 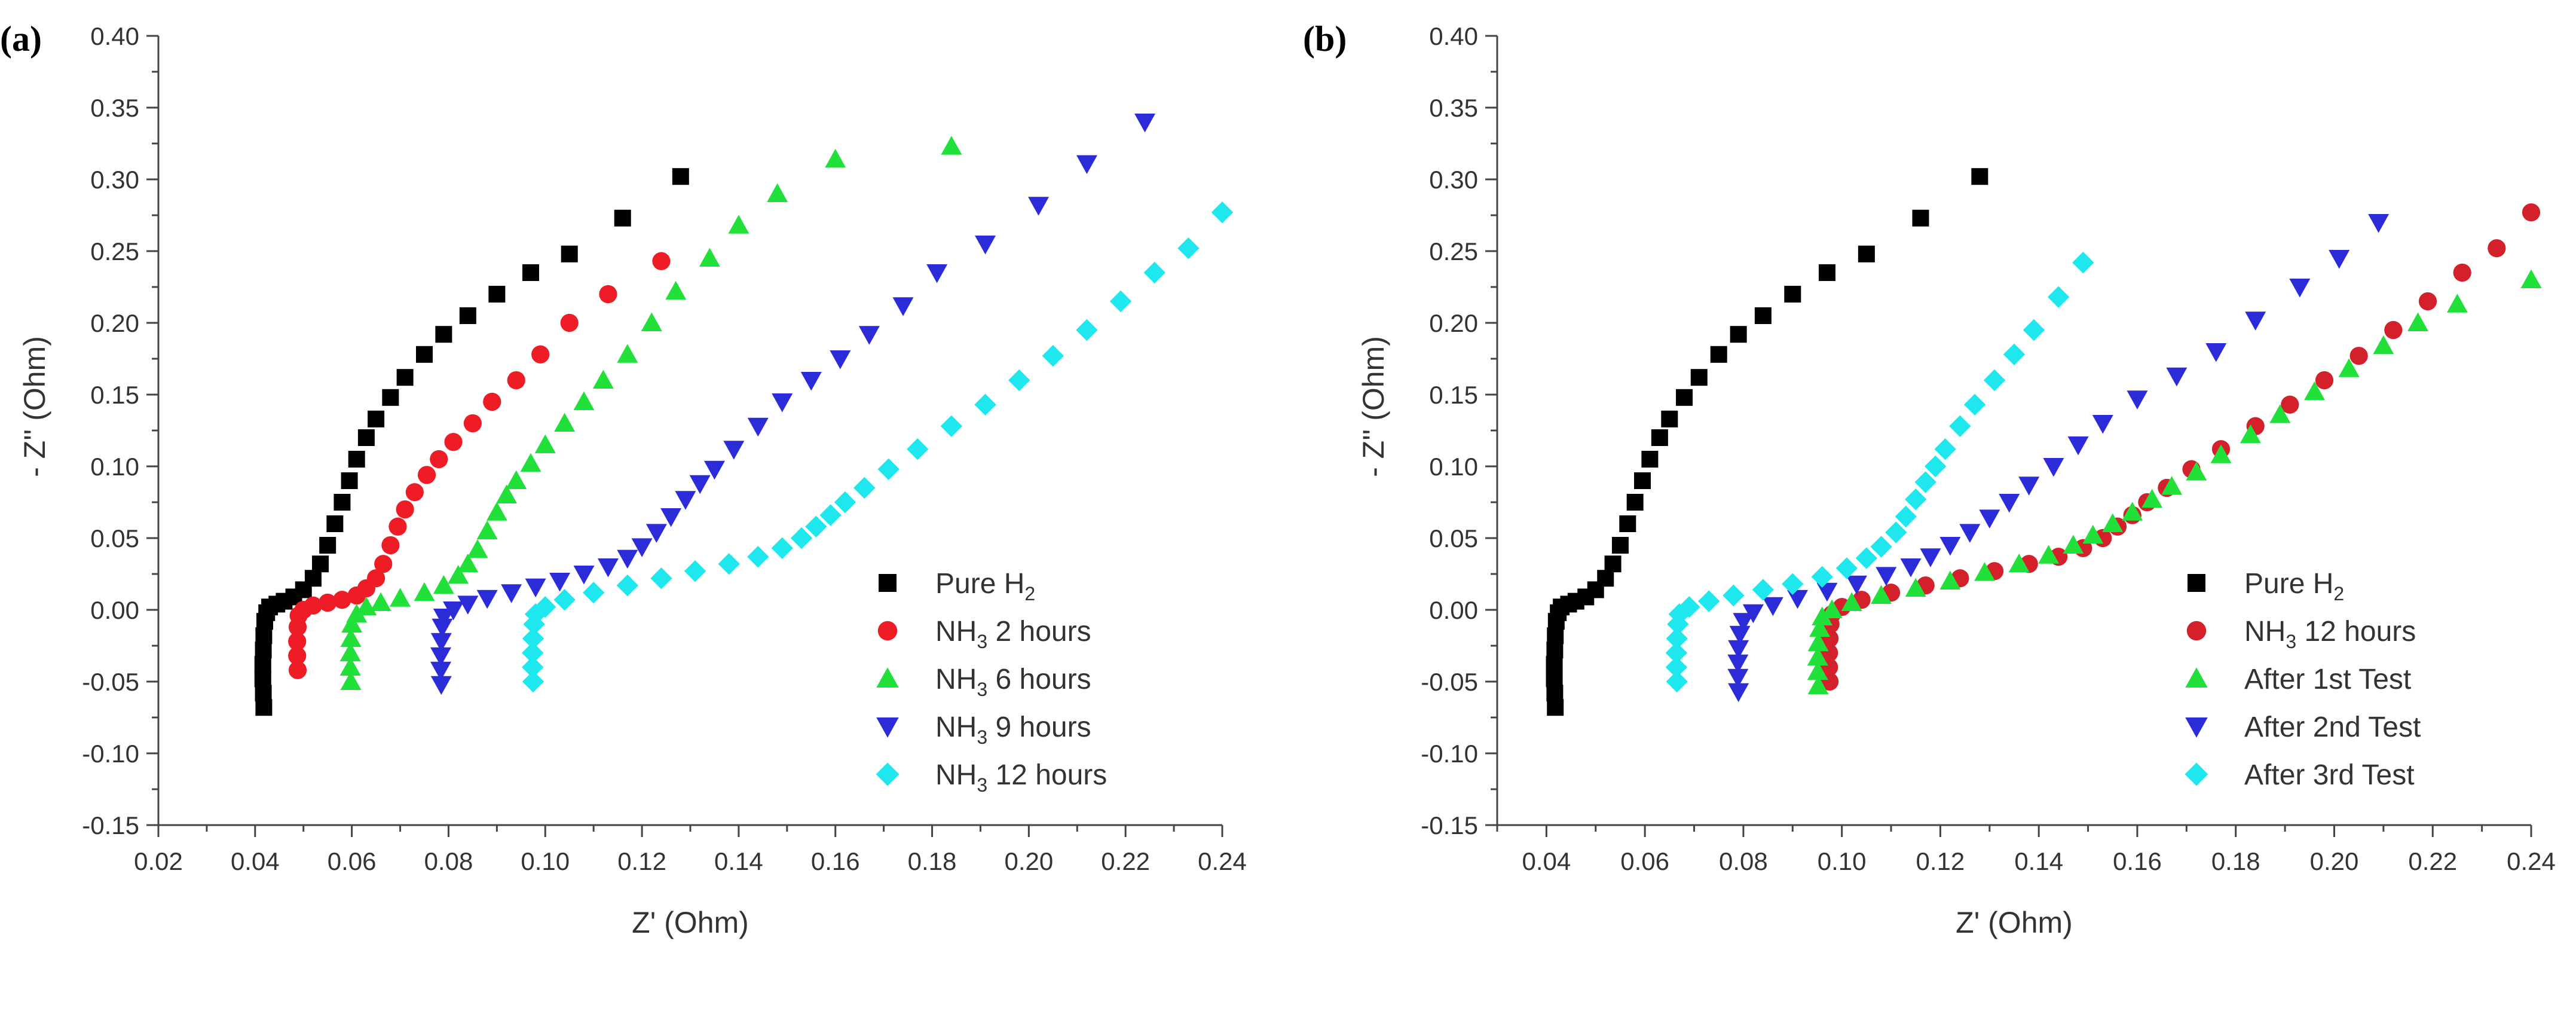 I want to click on legend-label: NH3 12 hours, so click(x=2330, y=634).